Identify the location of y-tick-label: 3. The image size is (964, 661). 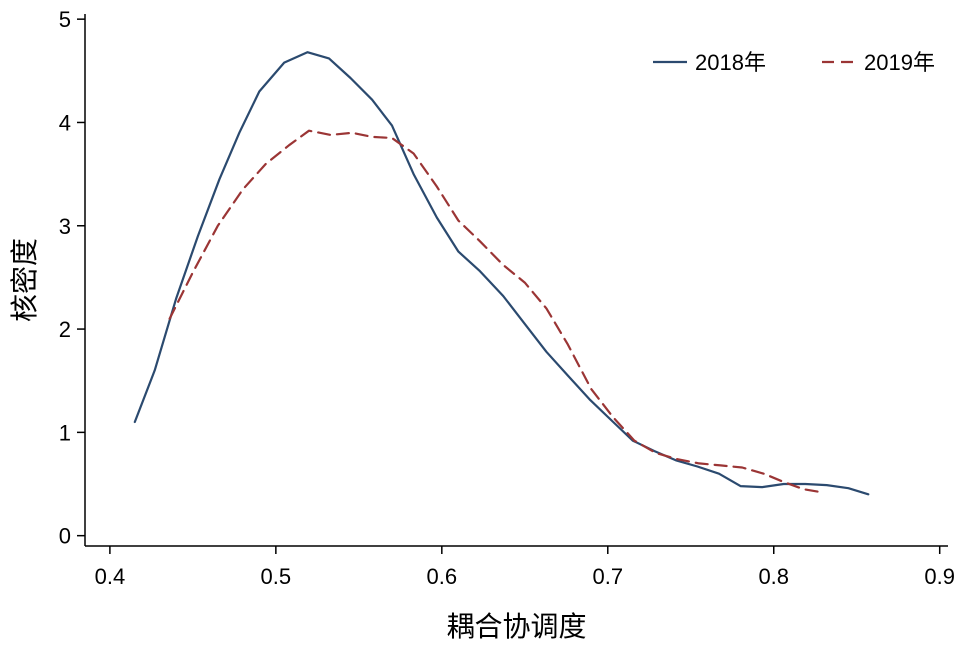
(65, 226).